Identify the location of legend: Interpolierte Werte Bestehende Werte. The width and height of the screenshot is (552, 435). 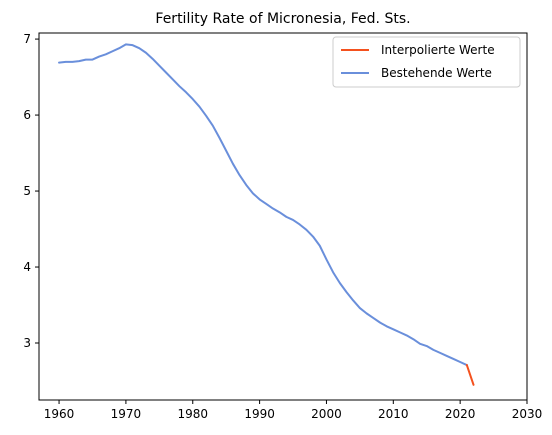
(426, 62).